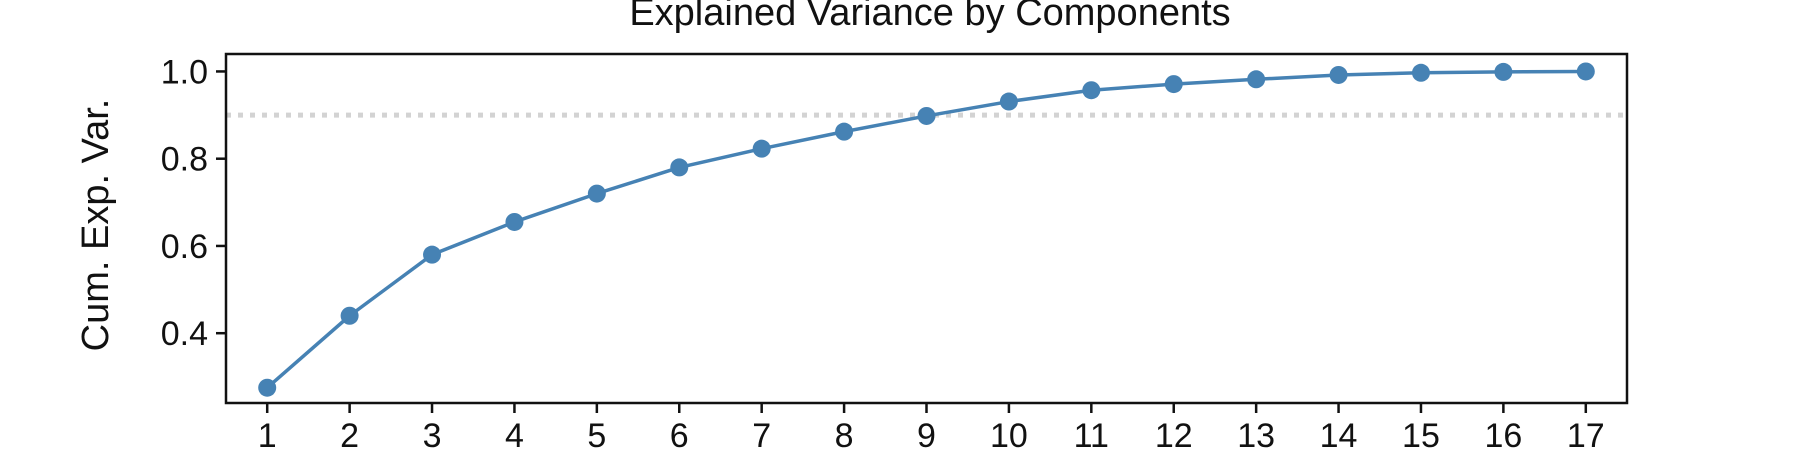  What do you see at coordinates (1339, 433) in the screenshot?
I see `x-tick-label: 14` at bounding box center [1339, 433].